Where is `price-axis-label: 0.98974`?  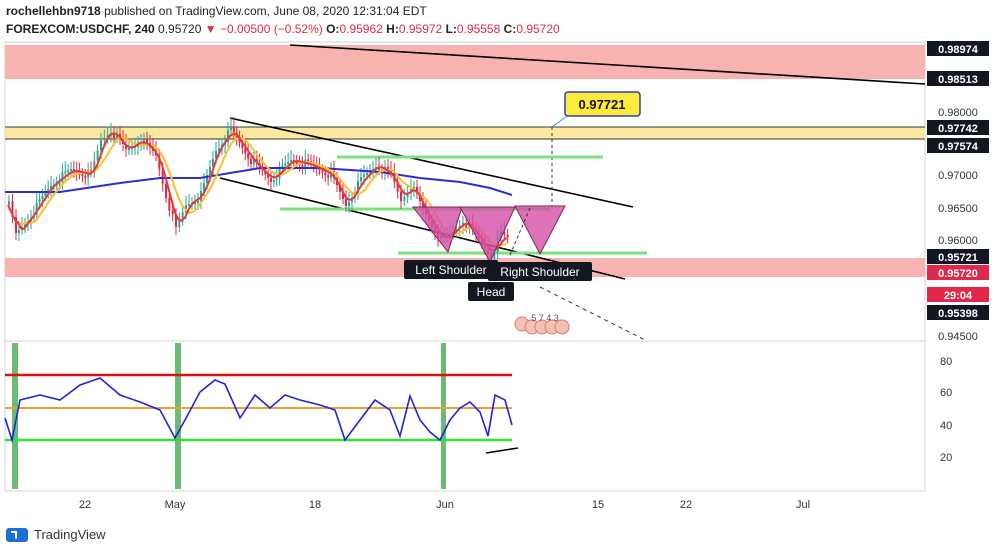 price-axis-label: 0.98974 is located at coordinates (958, 50).